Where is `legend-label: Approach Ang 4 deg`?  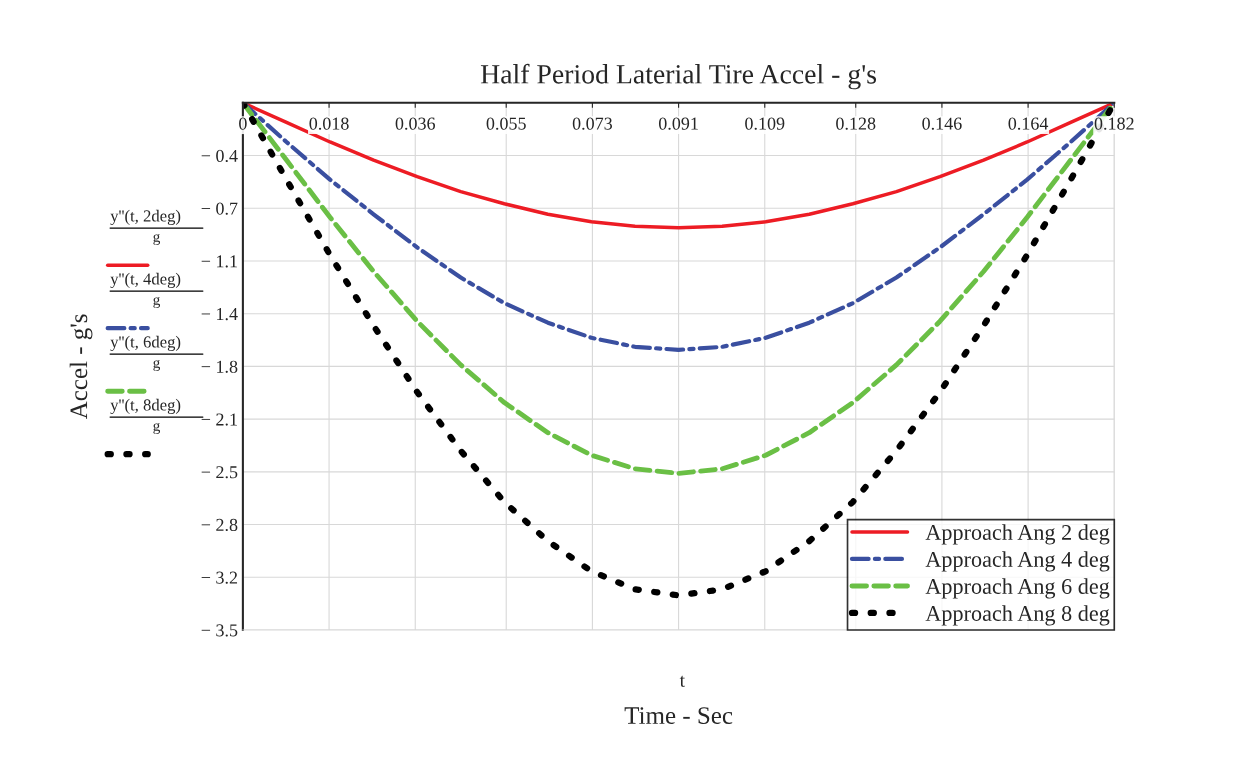 legend-label: Approach Ang 4 deg is located at coordinates (1017, 561).